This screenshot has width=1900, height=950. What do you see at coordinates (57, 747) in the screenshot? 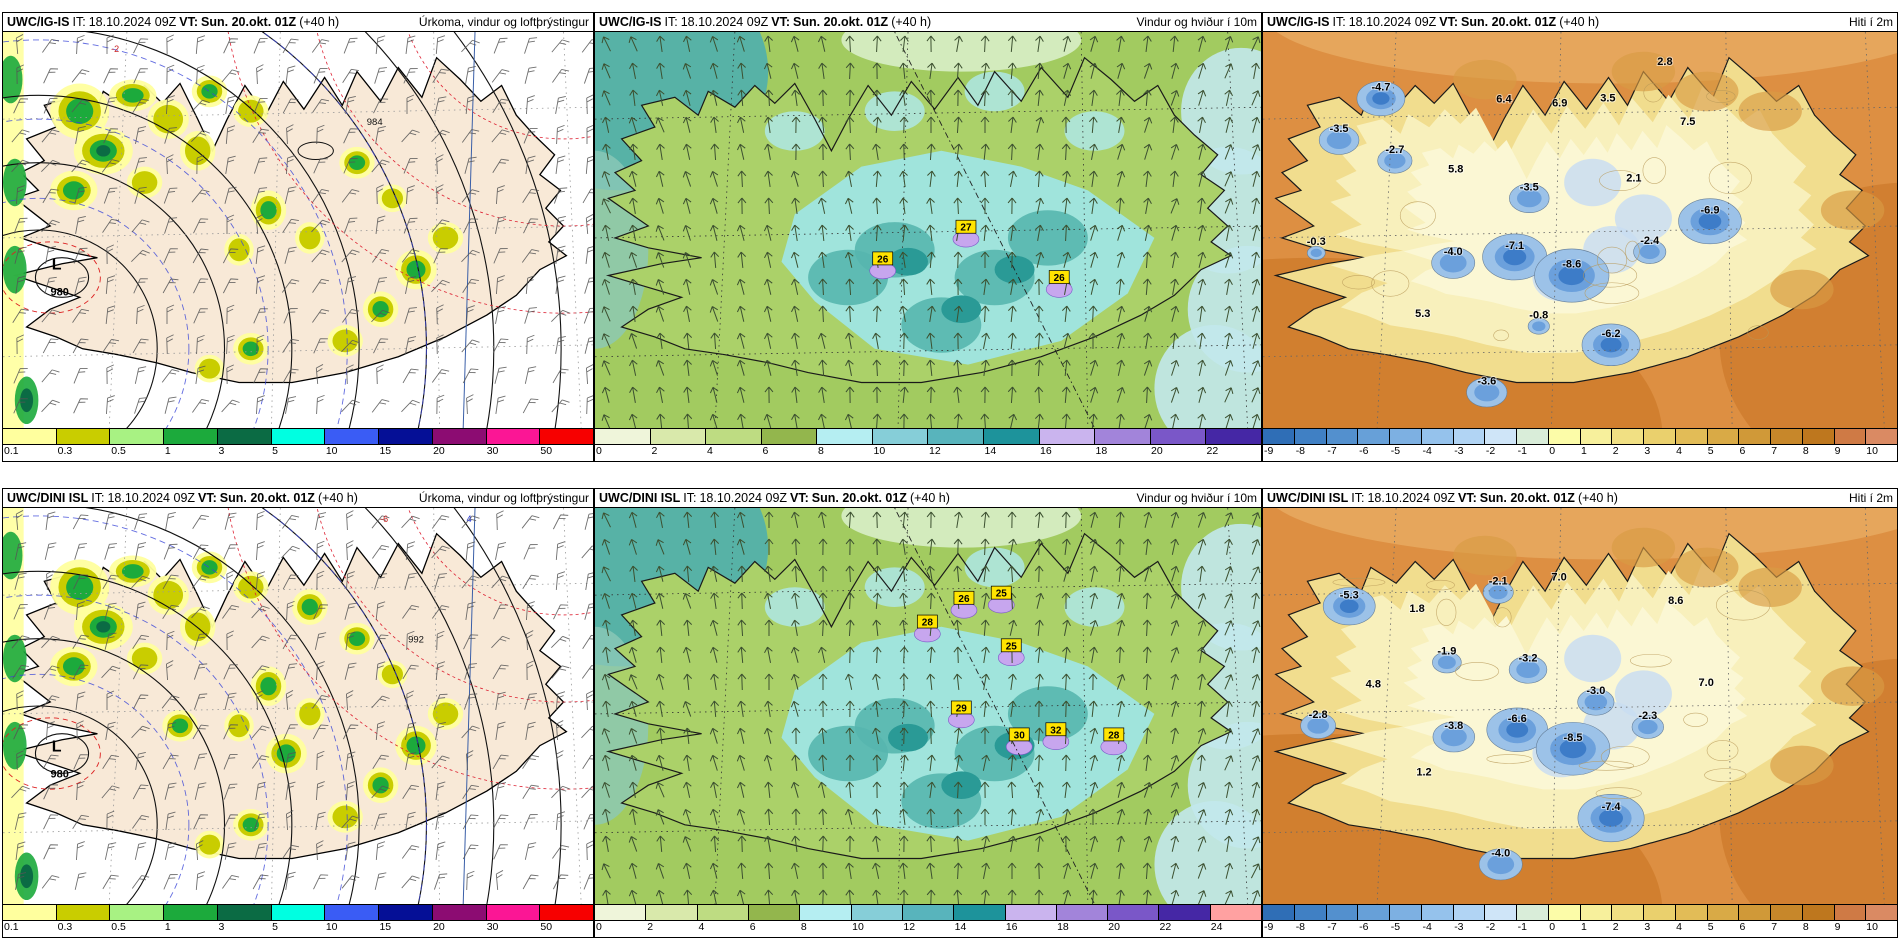
I see `low-label: L` at bounding box center [57, 747].